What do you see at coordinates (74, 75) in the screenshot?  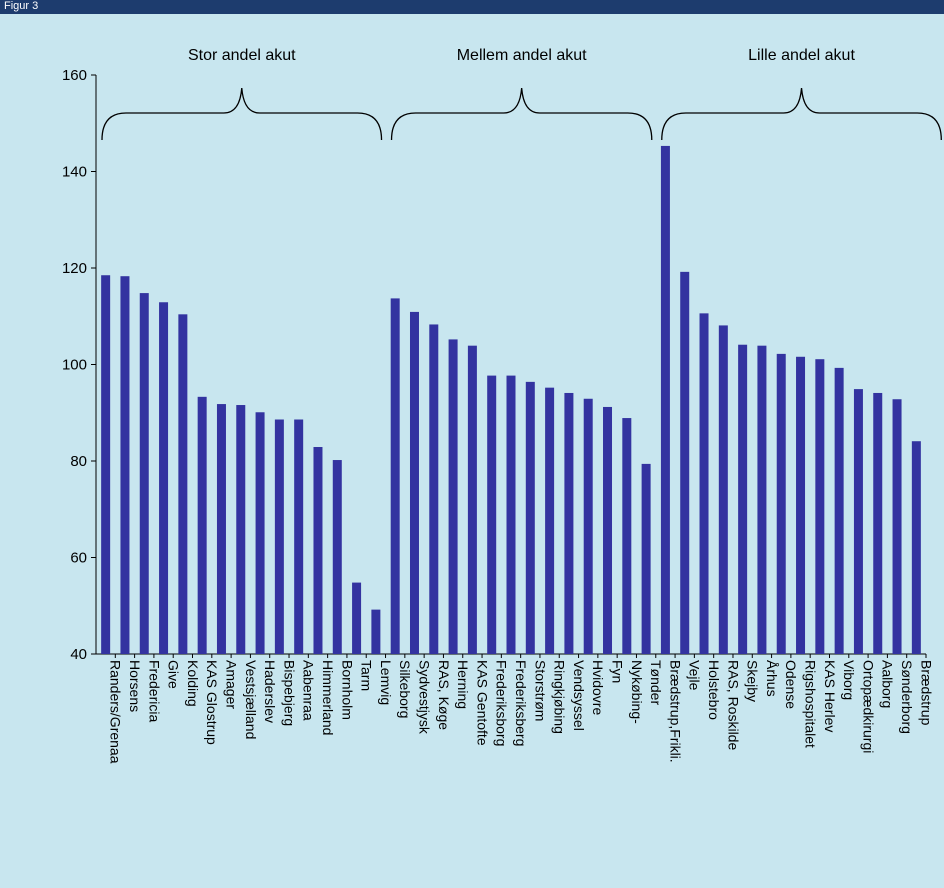 I see `y-tick-label: 160` at bounding box center [74, 75].